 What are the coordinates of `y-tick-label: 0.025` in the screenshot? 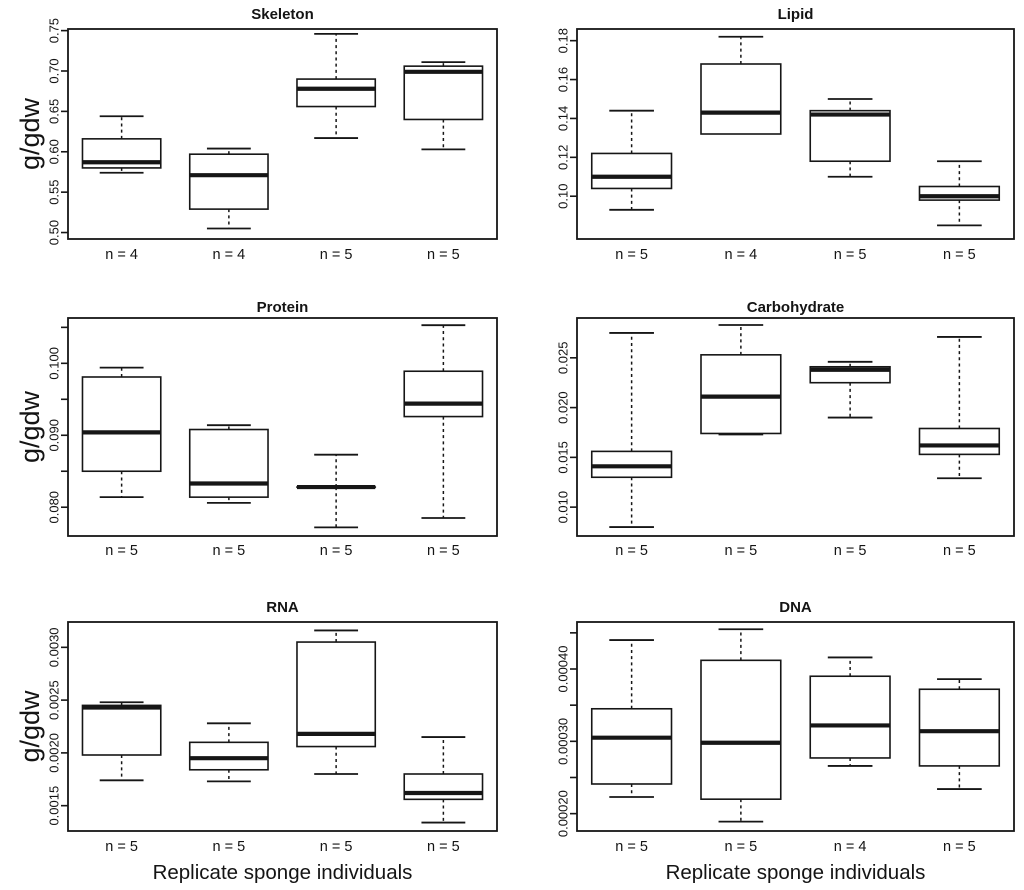 It's located at (563, 358).